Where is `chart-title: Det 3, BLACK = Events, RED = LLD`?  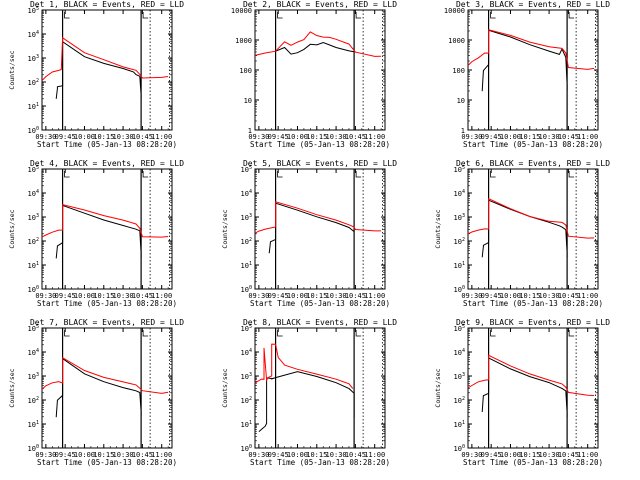 chart-title: Det 3, BLACK = Events, RED = LLD is located at coordinates (533, 4).